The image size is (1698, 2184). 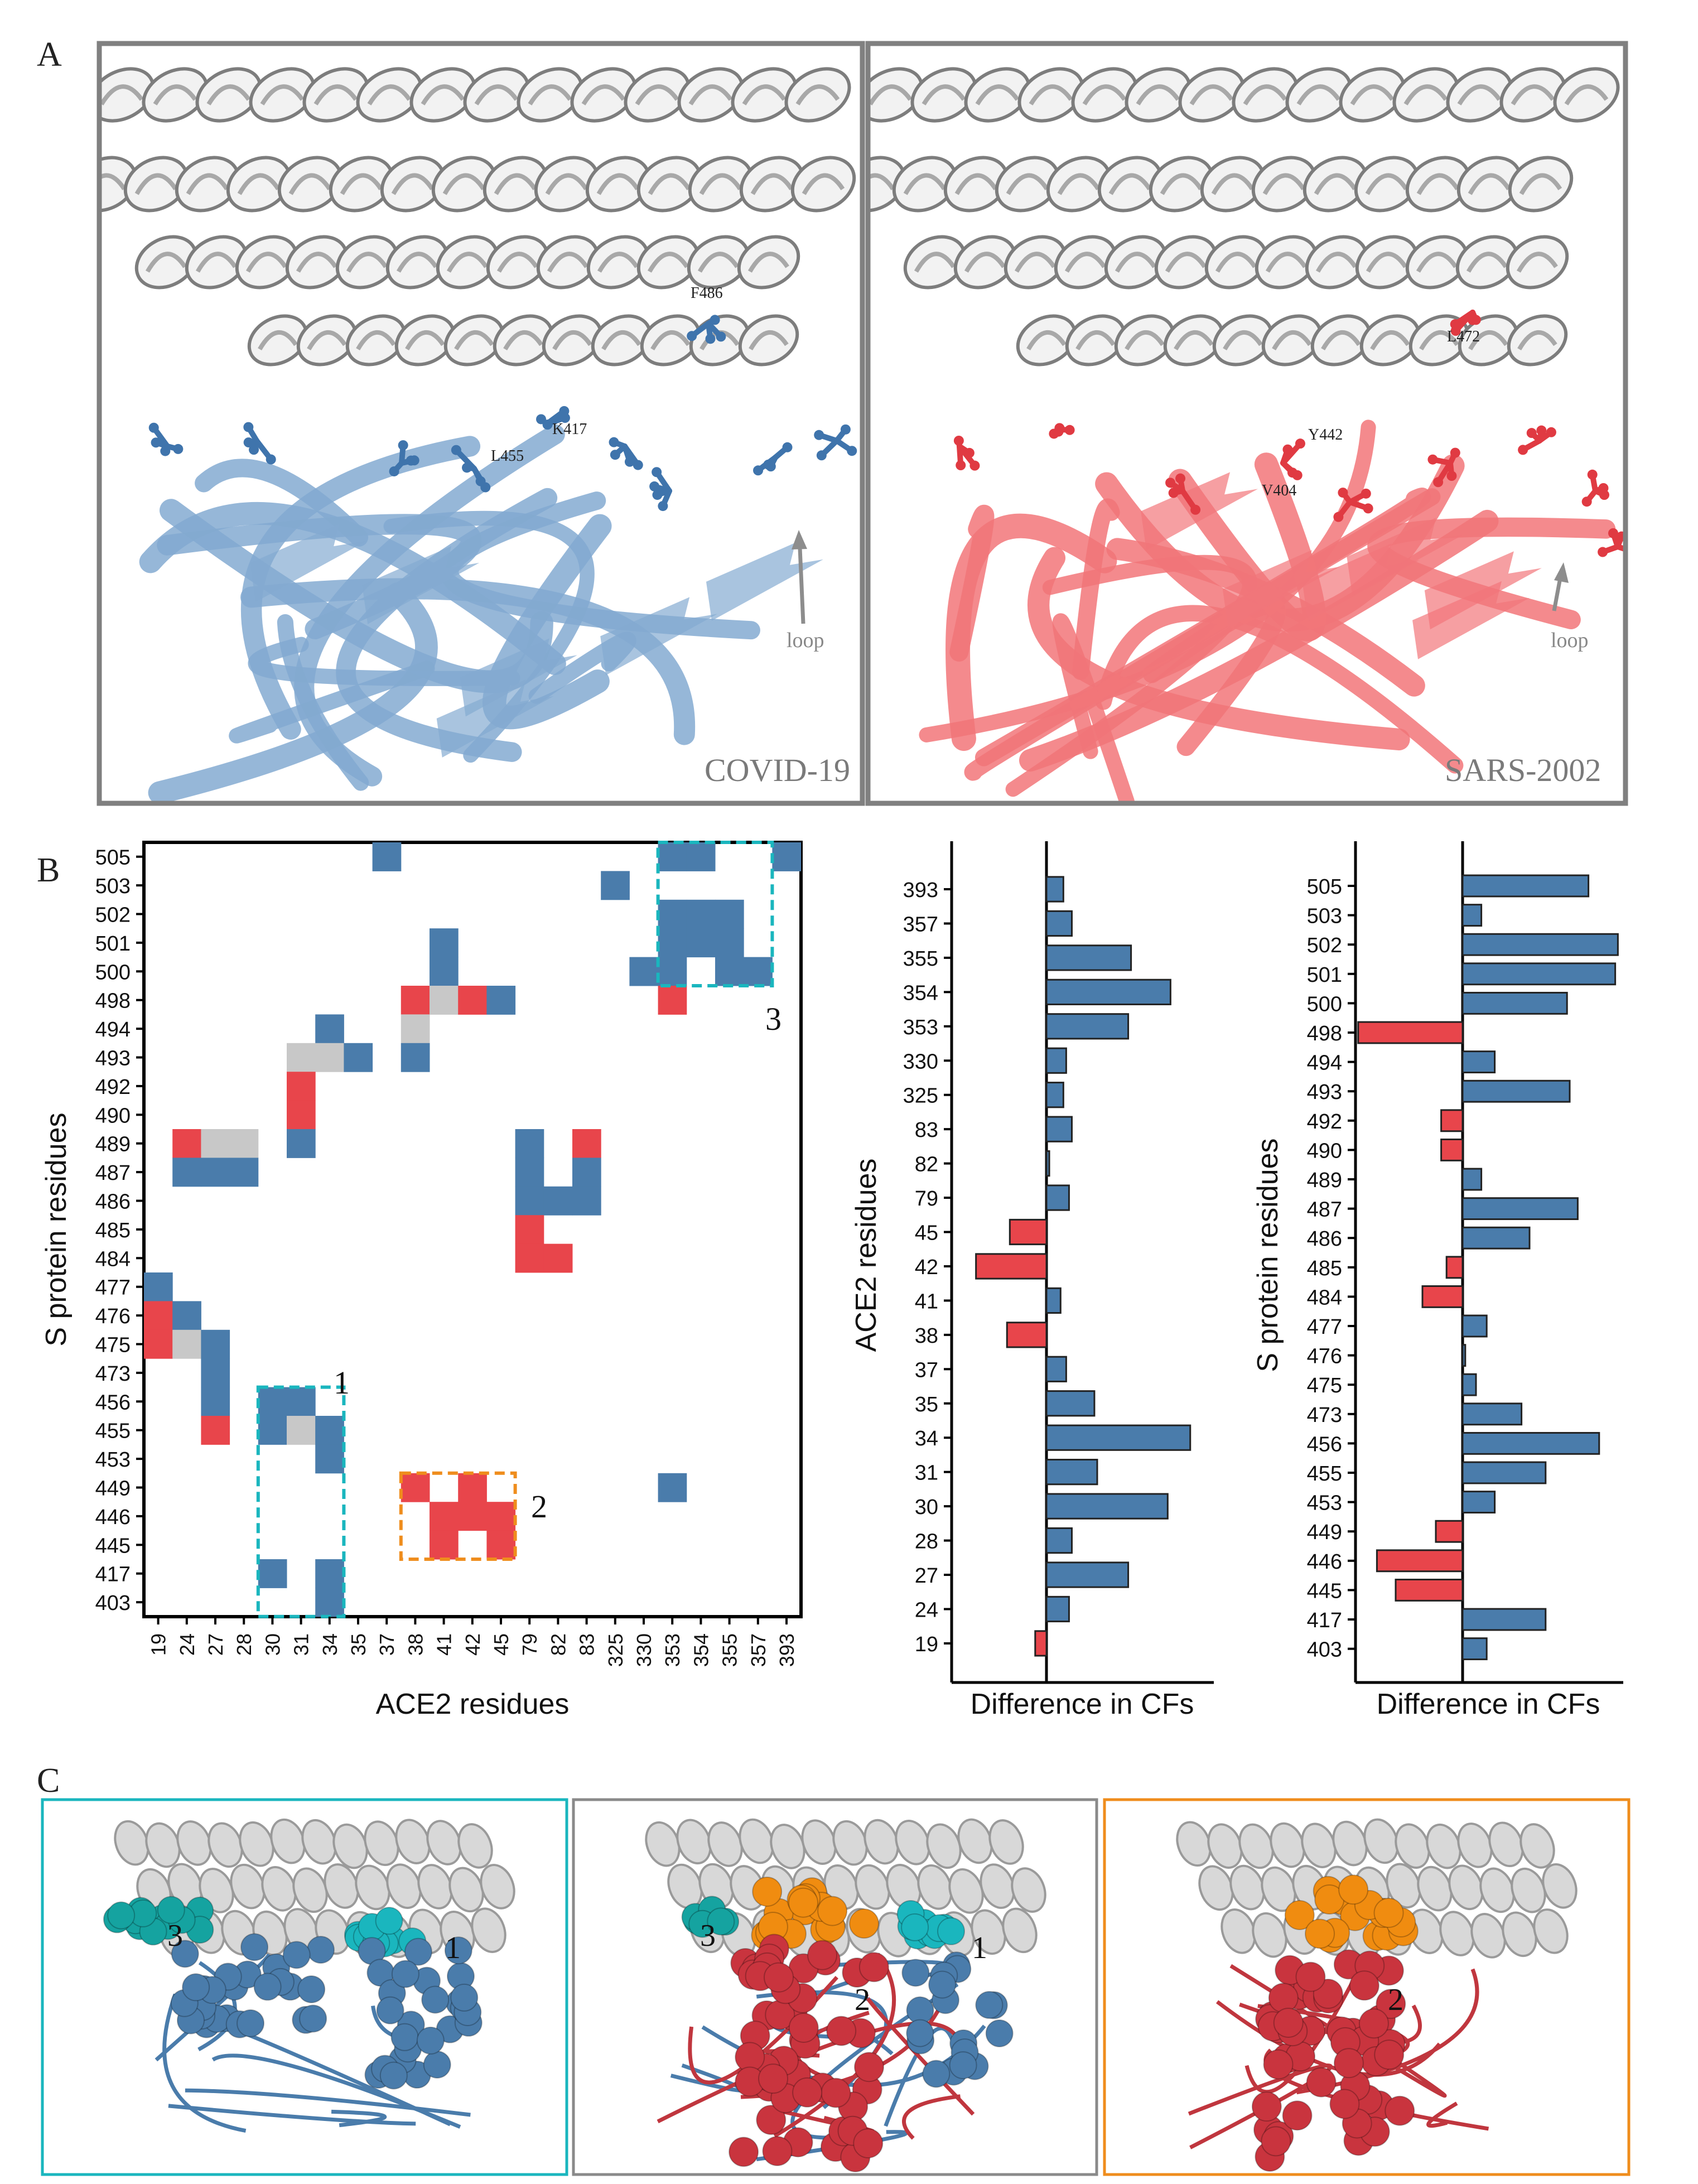 What do you see at coordinates (979, 1948) in the screenshot?
I see `marker-1: 1` at bounding box center [979, 1948].